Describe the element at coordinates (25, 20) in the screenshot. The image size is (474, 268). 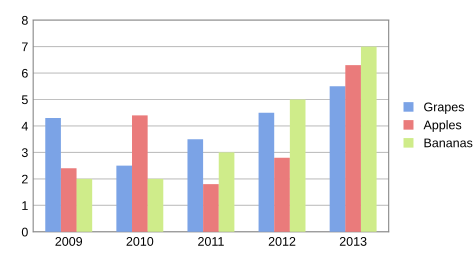
I see `y-tick-label: 8` at that location.